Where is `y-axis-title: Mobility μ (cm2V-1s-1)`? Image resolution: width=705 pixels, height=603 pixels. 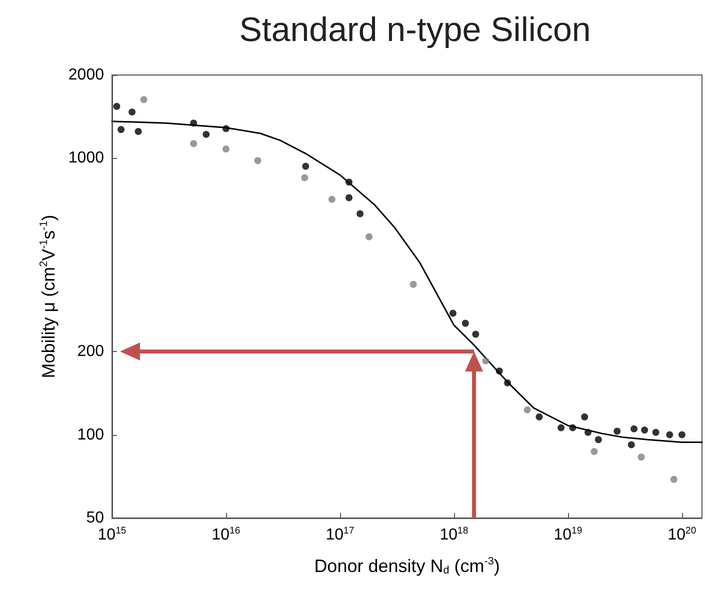
y-axis-title: Mobility μ (cm2V-1s-1) is located at coordinates (48, 296).